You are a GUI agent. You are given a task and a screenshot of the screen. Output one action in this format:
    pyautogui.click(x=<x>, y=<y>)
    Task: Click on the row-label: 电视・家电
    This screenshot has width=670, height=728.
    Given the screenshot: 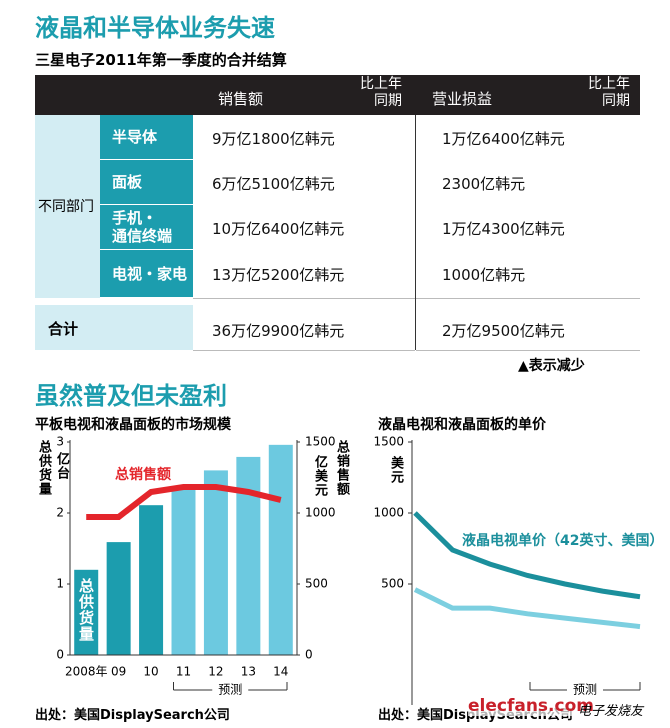 What is the action you would take?
    pyautogui.click(x=146, y=274)
    